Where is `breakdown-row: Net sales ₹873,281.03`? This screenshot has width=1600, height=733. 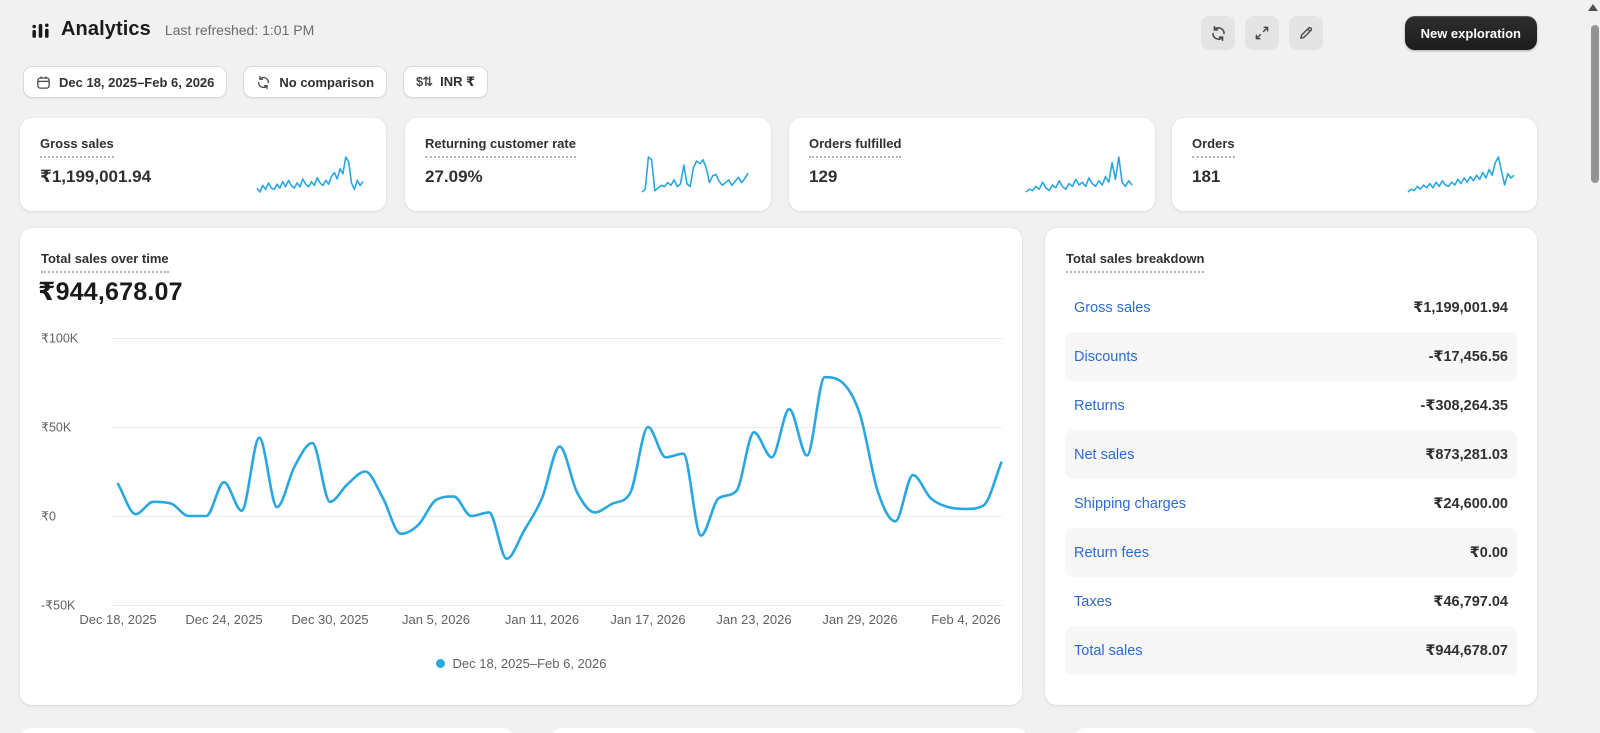
breakdown-row: Net sales ₹873,281.03 is located at coordinates (1291, 454).